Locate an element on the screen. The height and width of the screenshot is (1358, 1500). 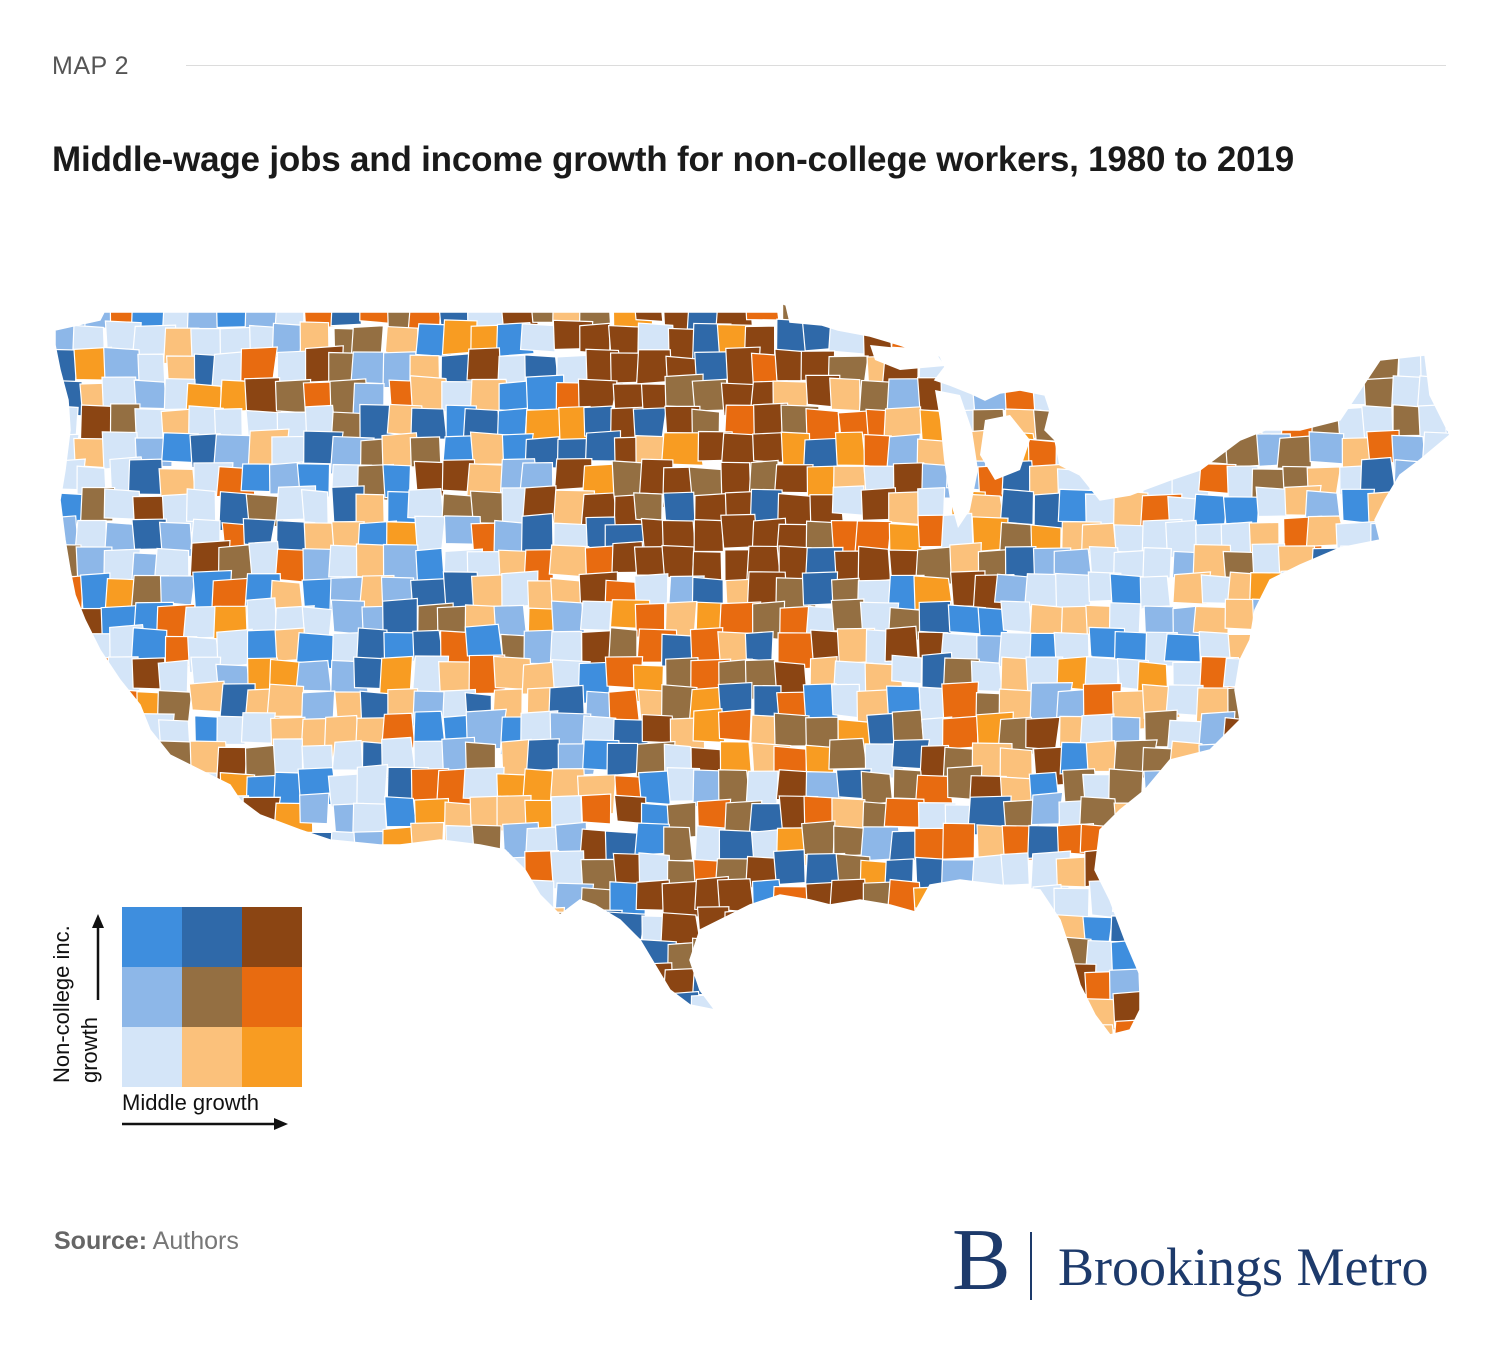
source-label: Source: is located at coordinates (101, 1241).